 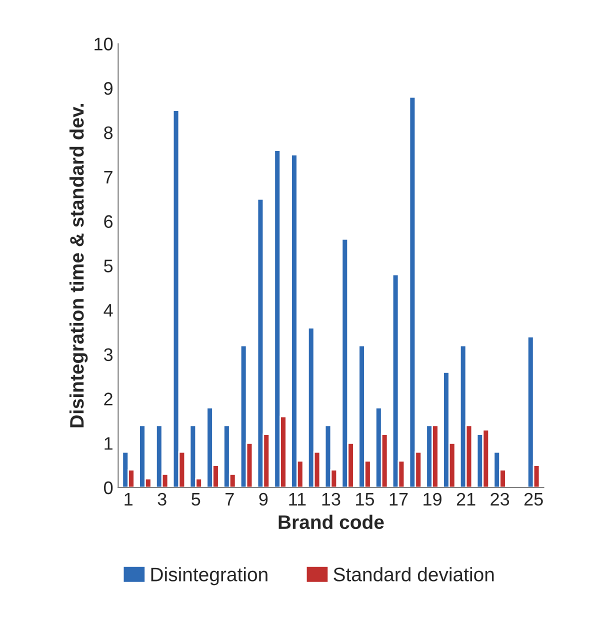 I want to click on y-tick-label: 10, so click(x=103, y=44).